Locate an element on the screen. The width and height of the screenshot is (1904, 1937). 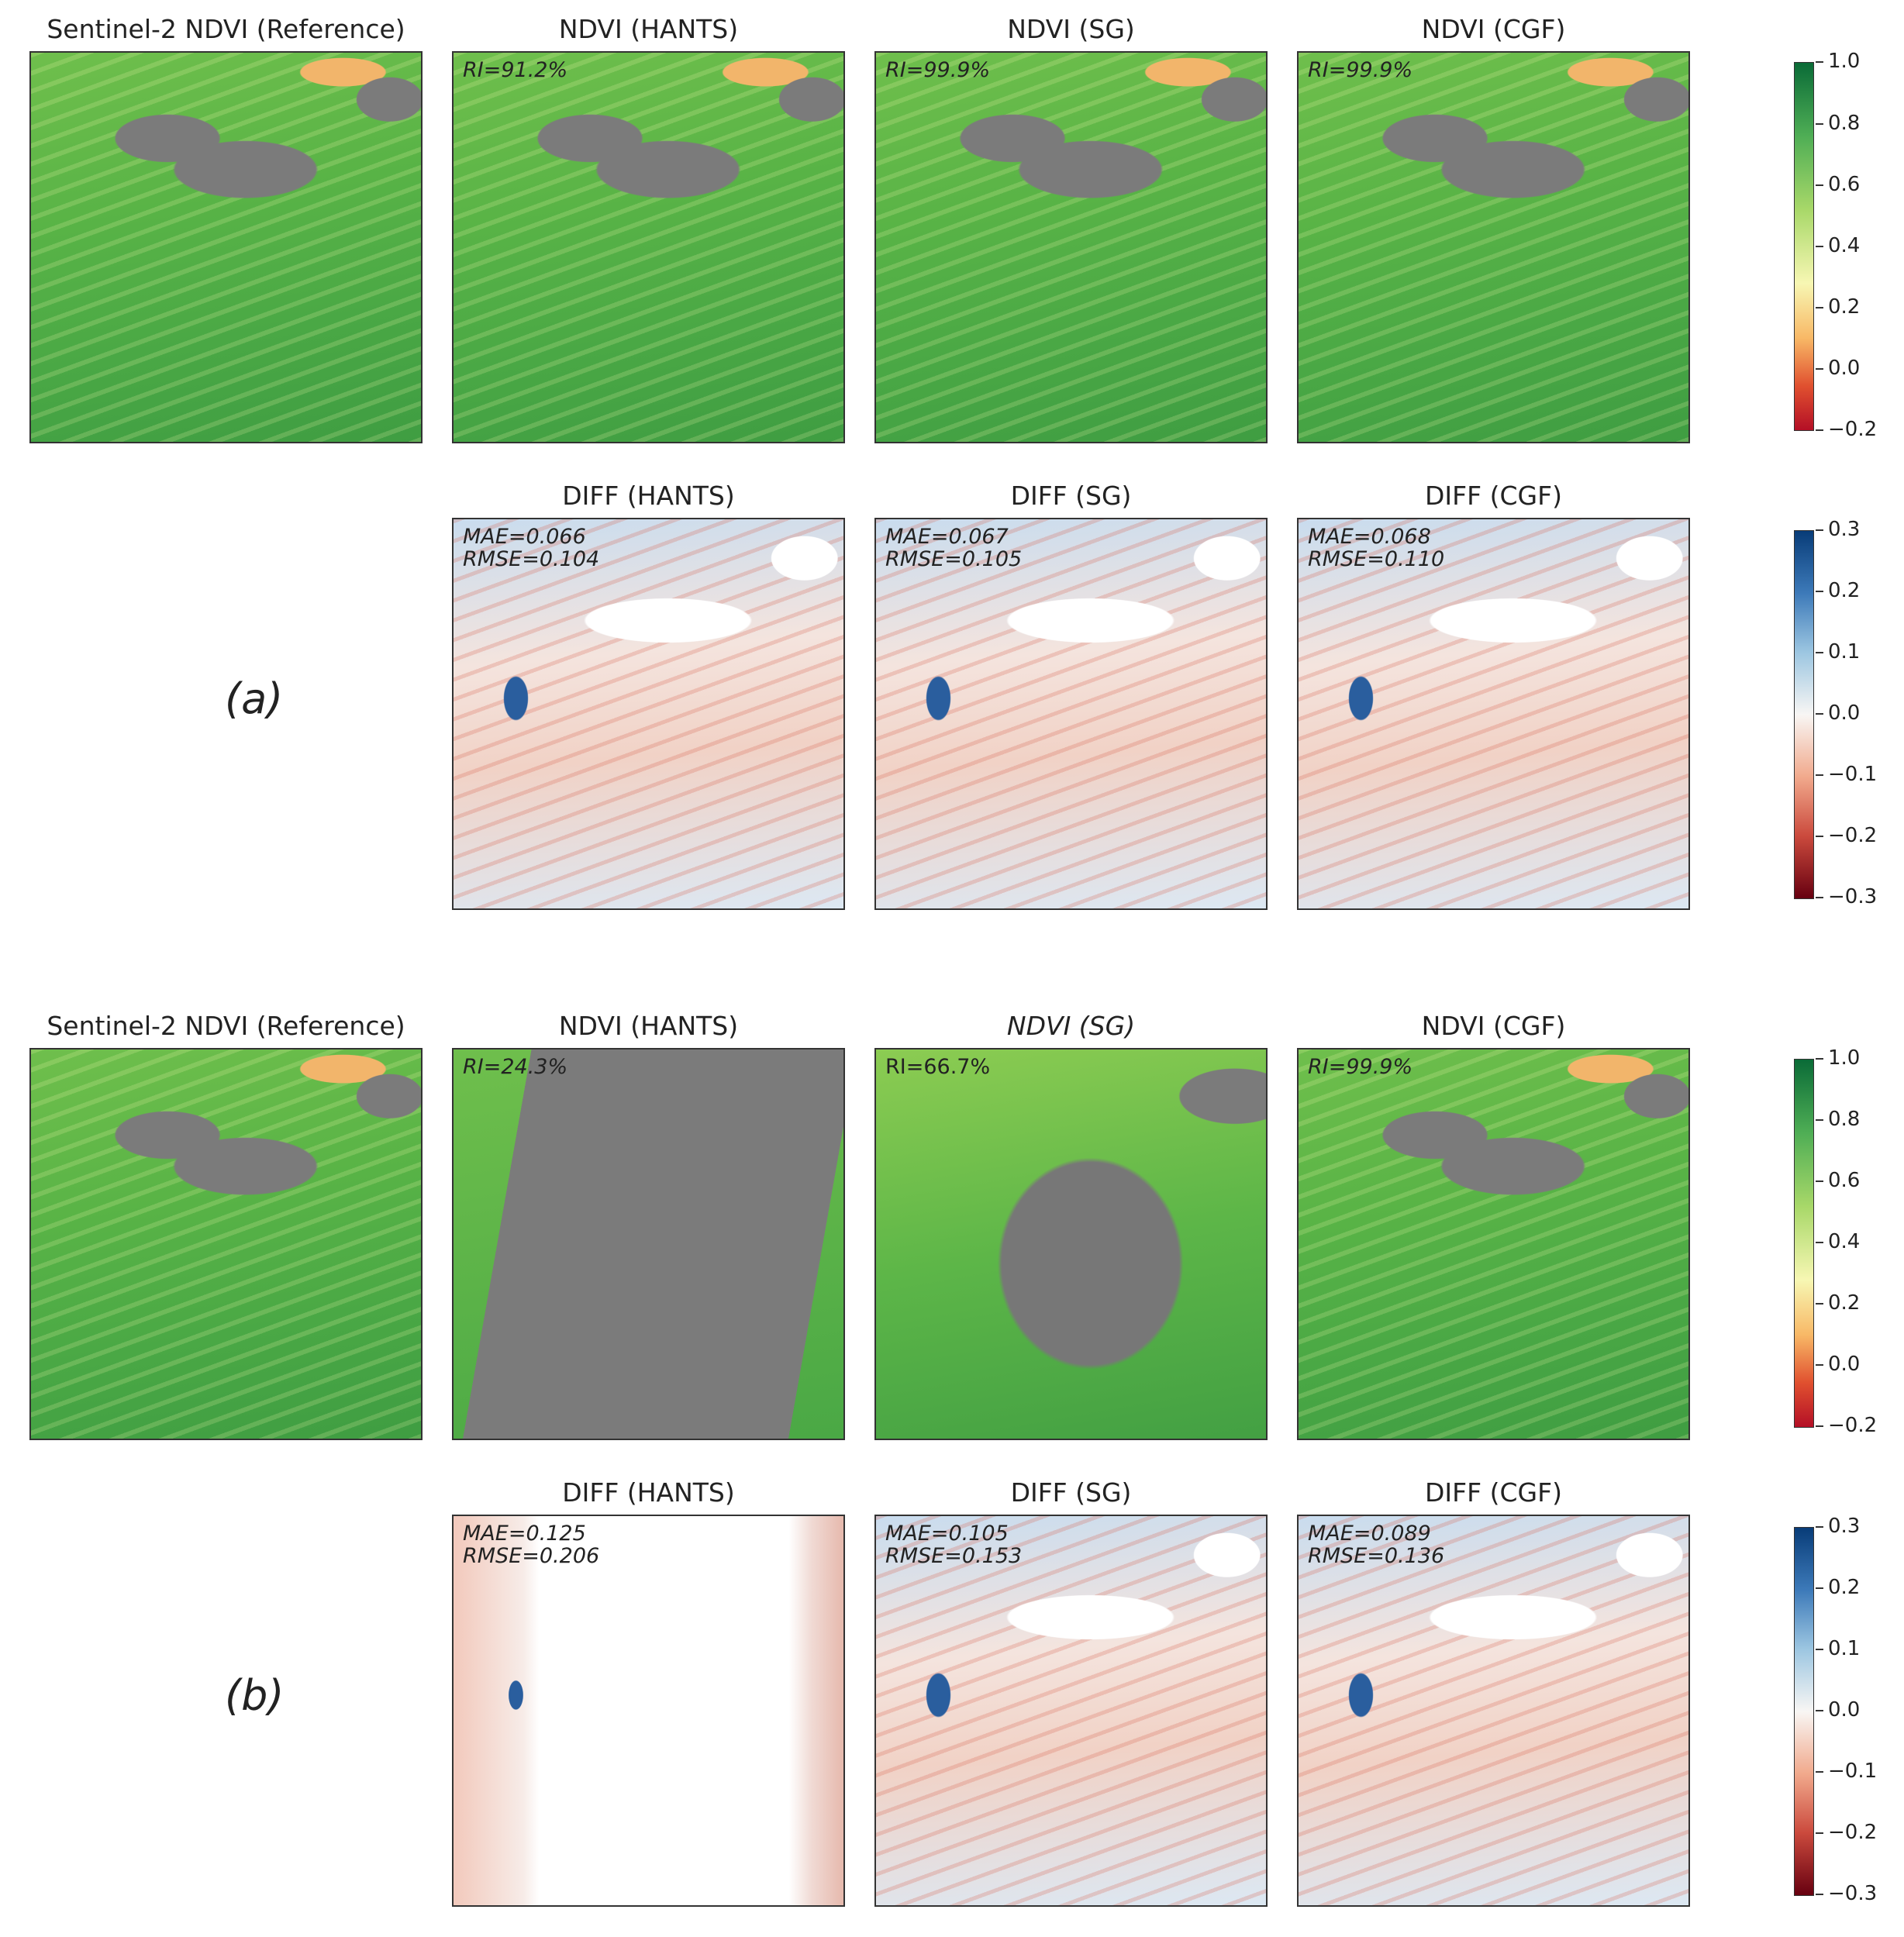
error-stats: MAE=0.089 RMSE=0.136 is located at coordinates (1376, 1545).